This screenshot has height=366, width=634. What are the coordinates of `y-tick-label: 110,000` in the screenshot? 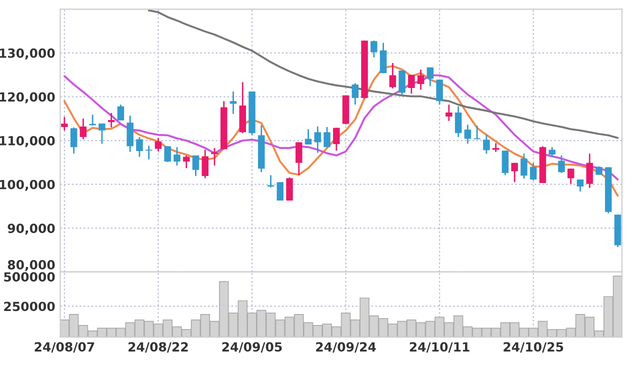 It's located at (27, 142).